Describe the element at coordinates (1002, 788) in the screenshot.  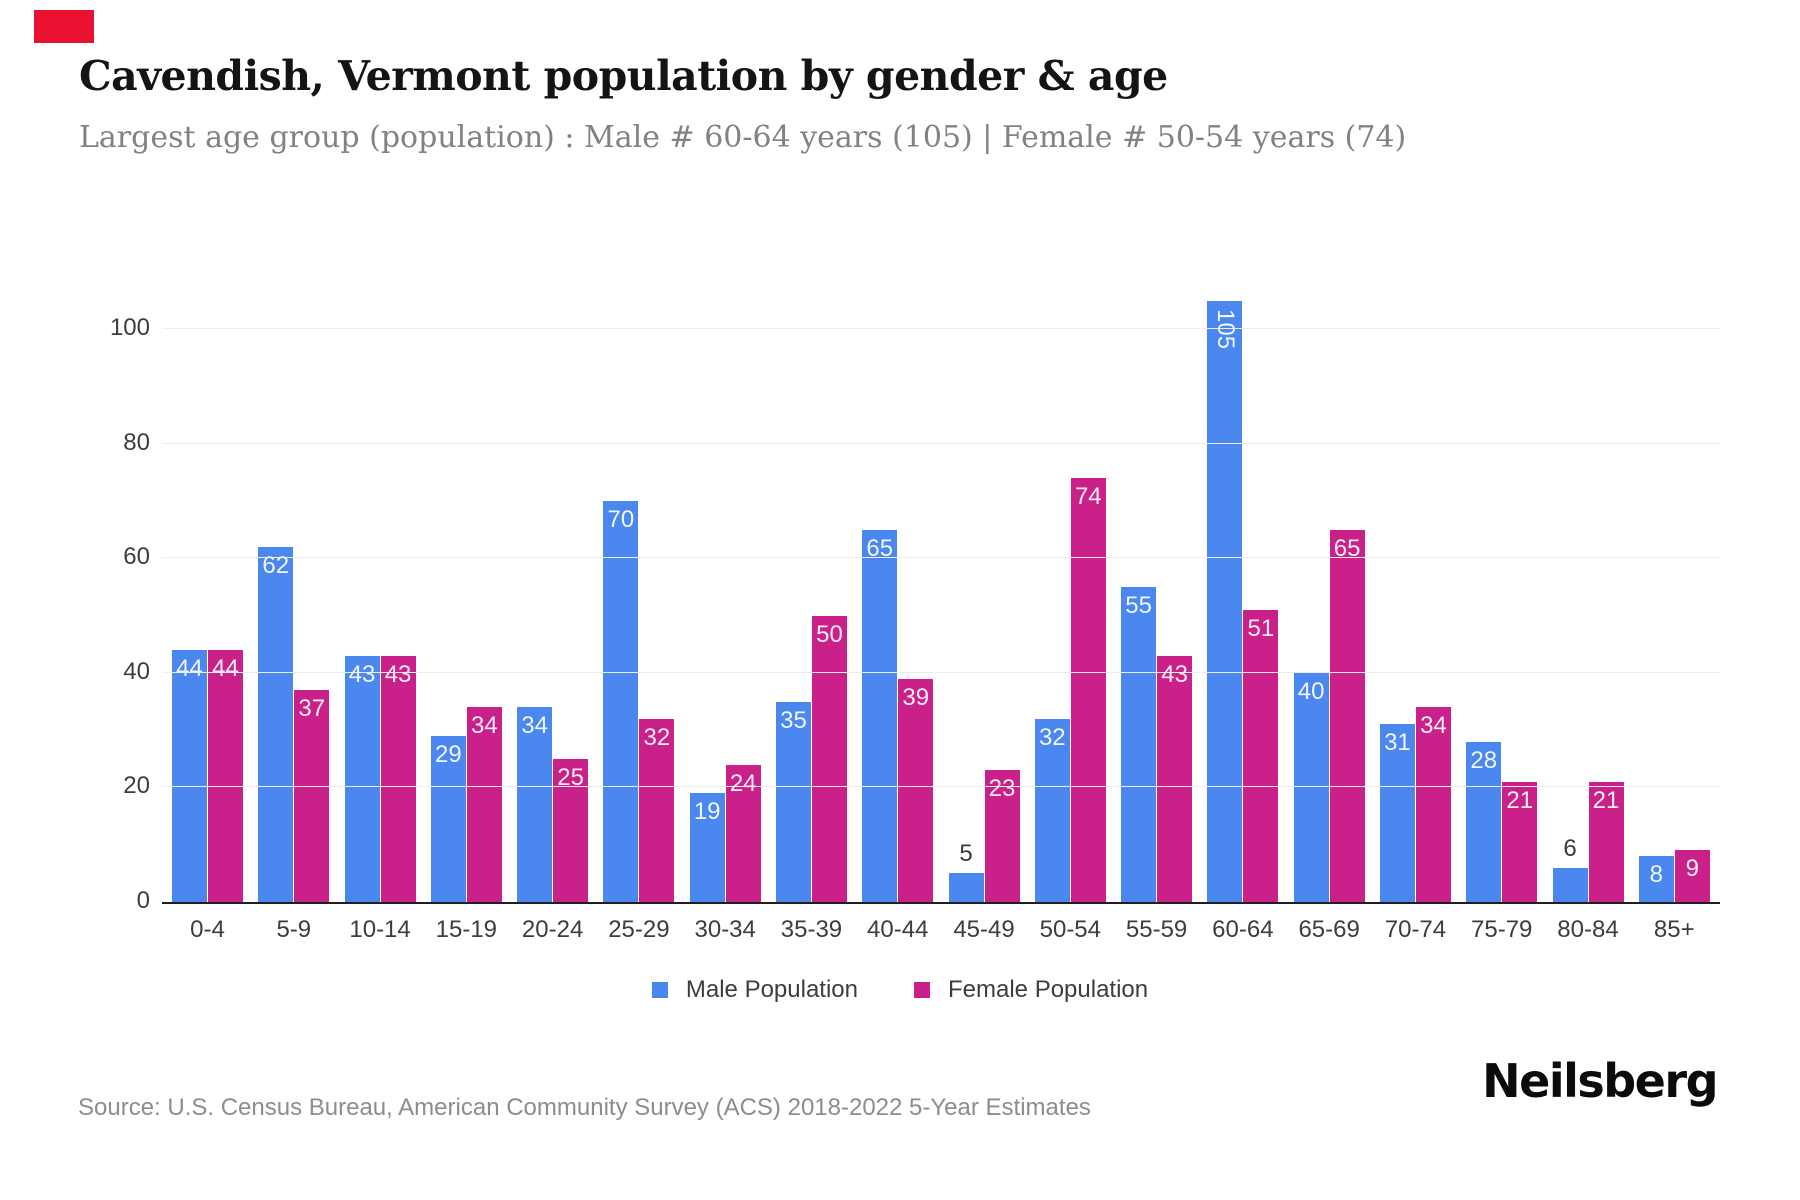
I see `bar-value-label: 23` at that location.